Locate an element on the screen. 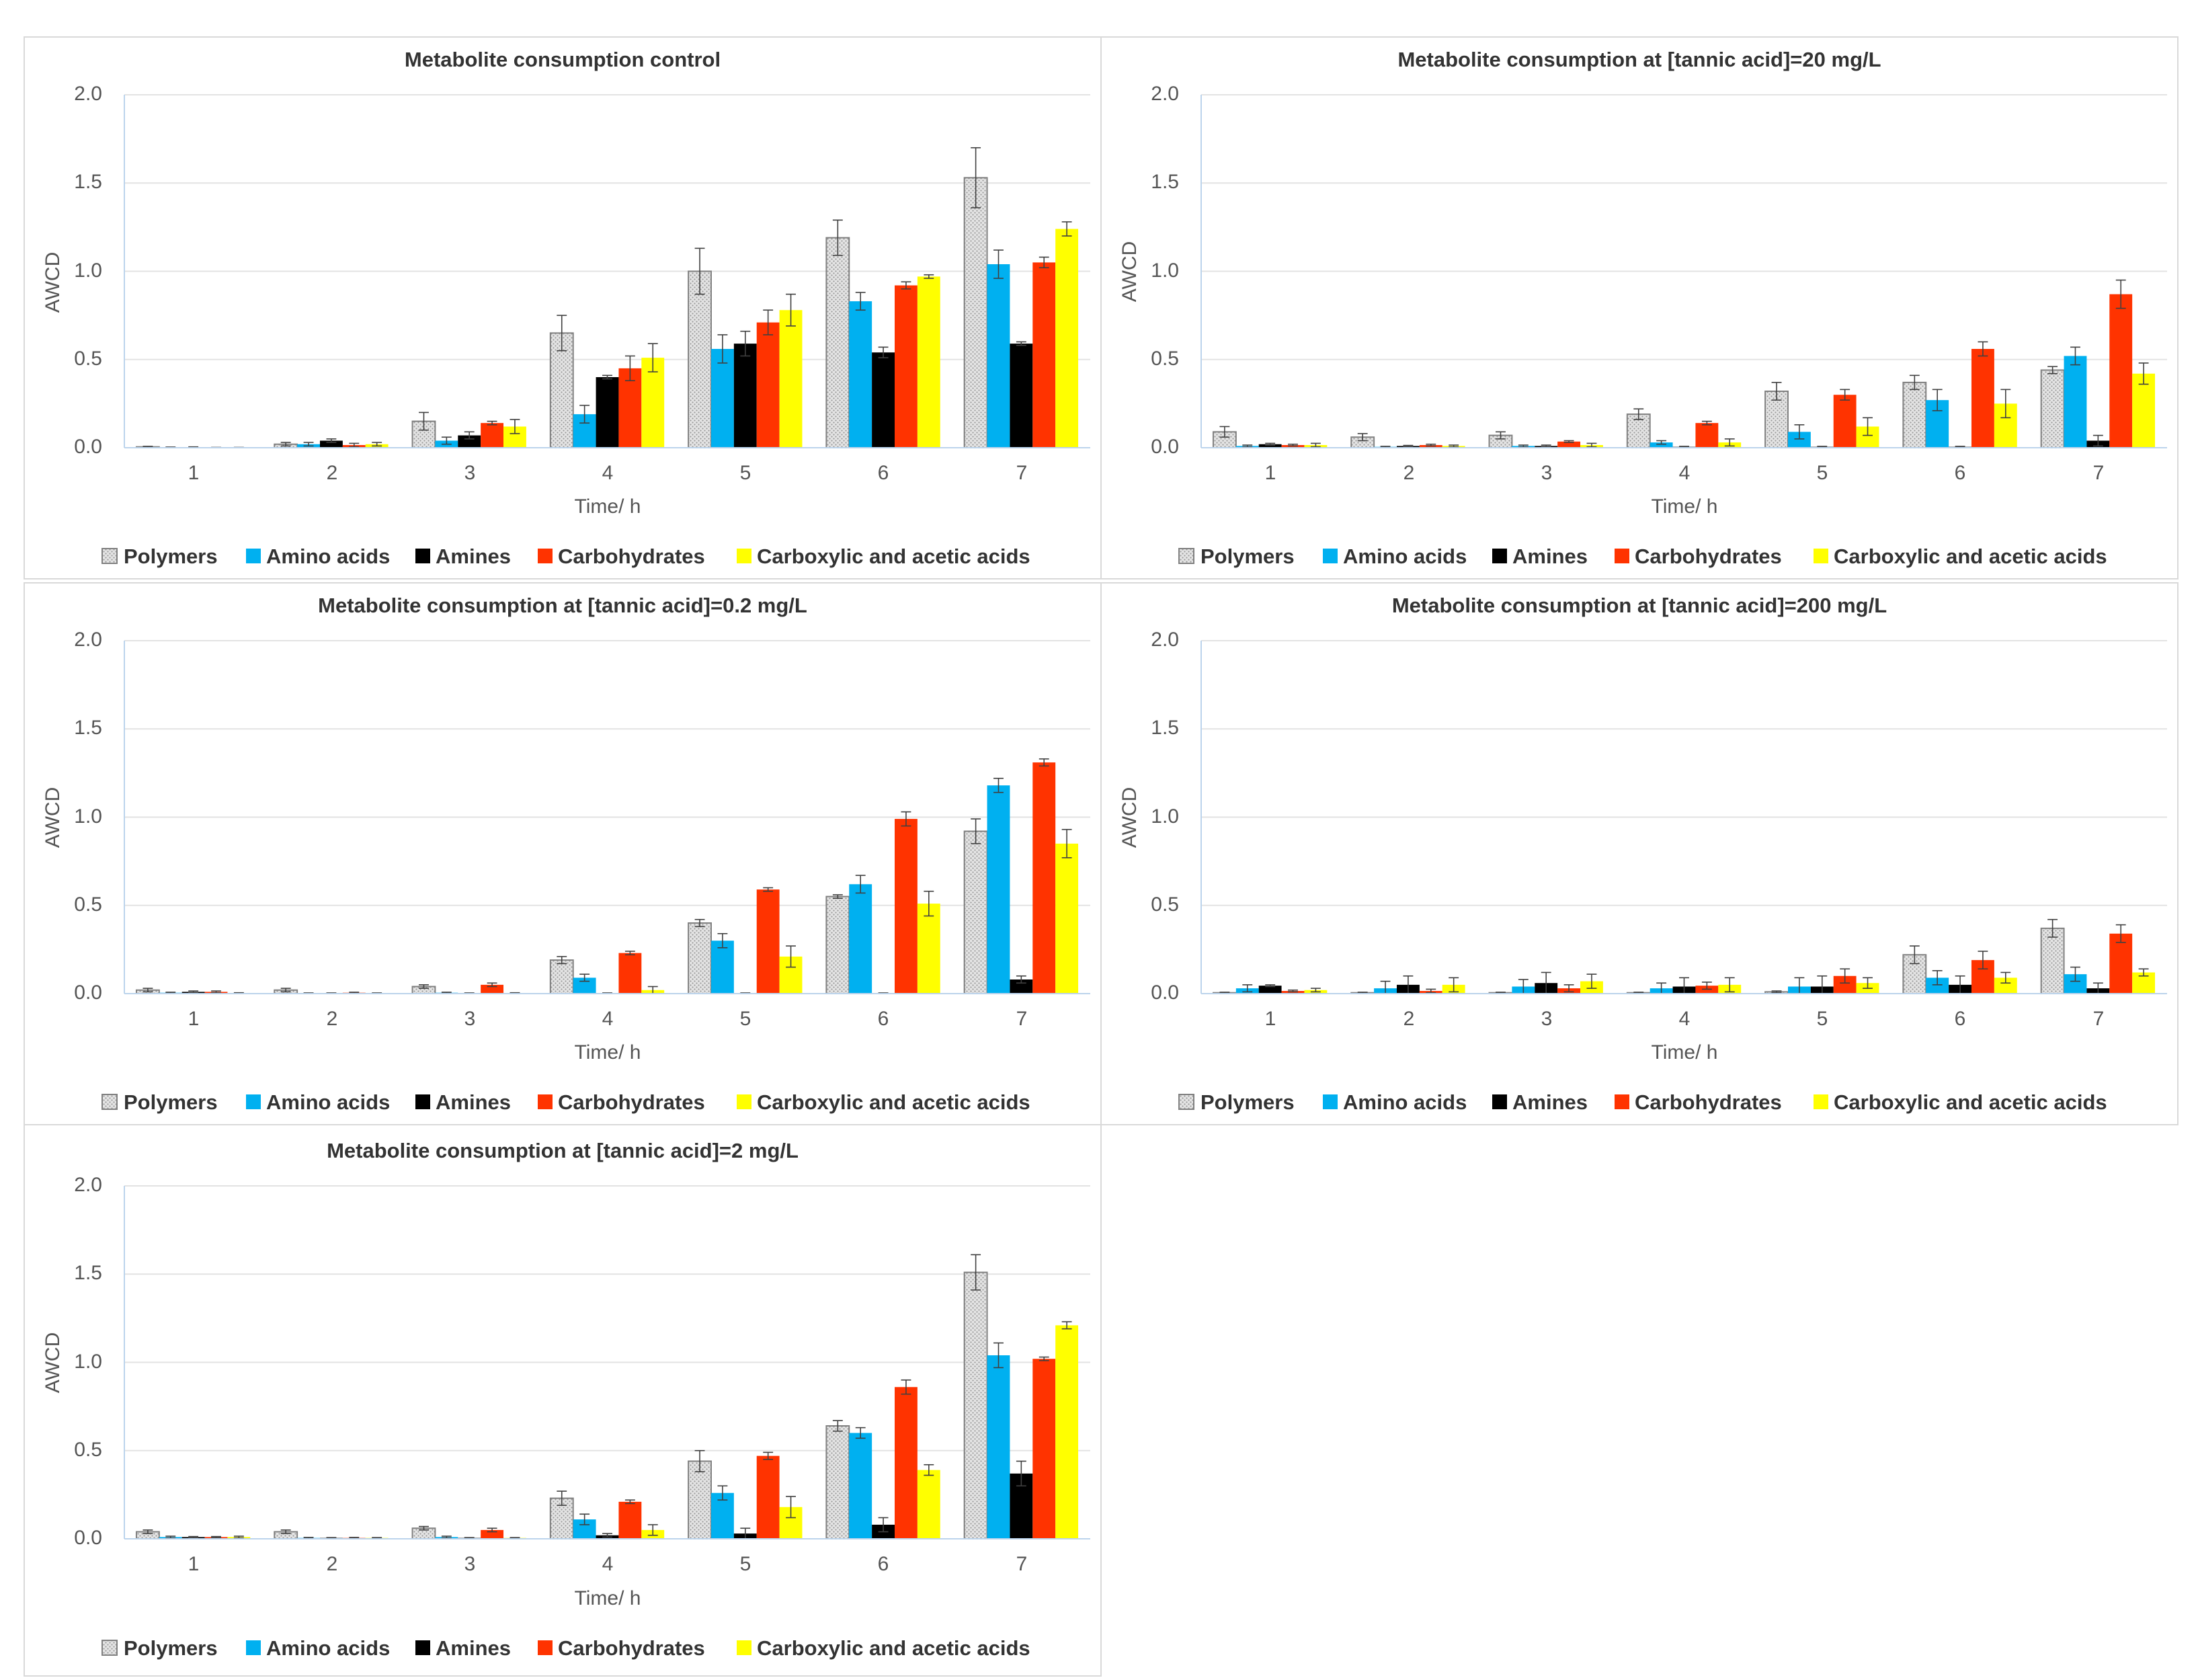  y-tick-label: 2.0 is located at coordinates (88, 640).